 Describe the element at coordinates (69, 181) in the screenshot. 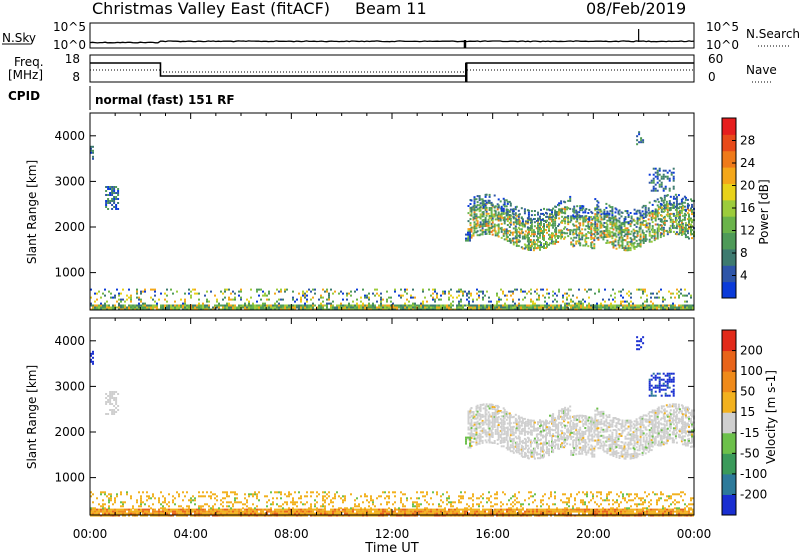

I see `y-tick-label: 3000` at that location.